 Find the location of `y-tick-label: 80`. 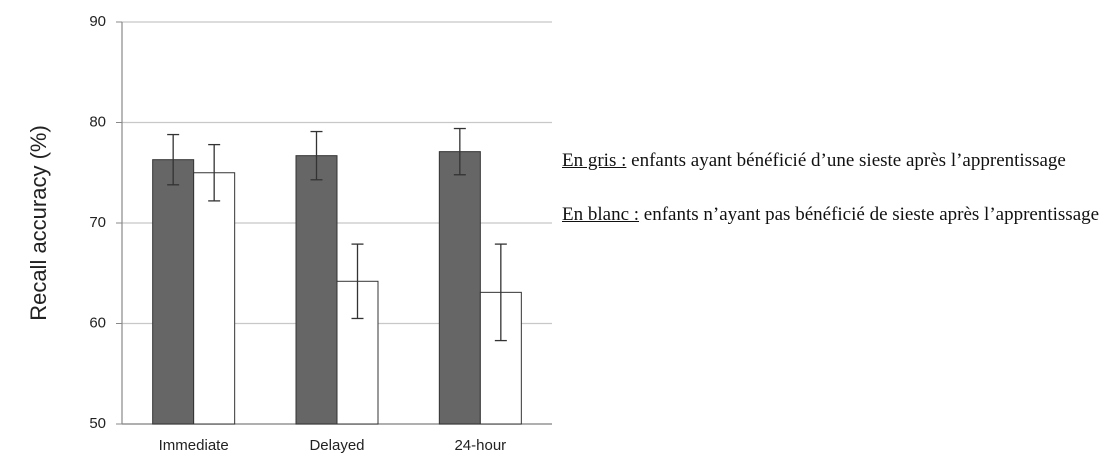

y-tick-label: 80 is located at coordinates (97, 121).